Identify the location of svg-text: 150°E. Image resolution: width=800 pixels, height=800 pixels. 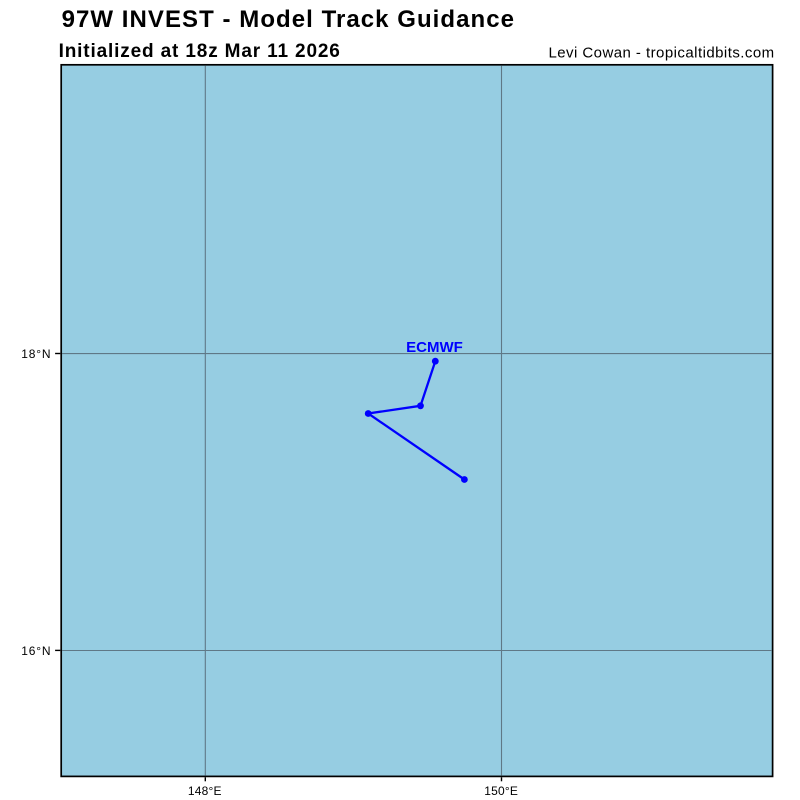
(501, 791).